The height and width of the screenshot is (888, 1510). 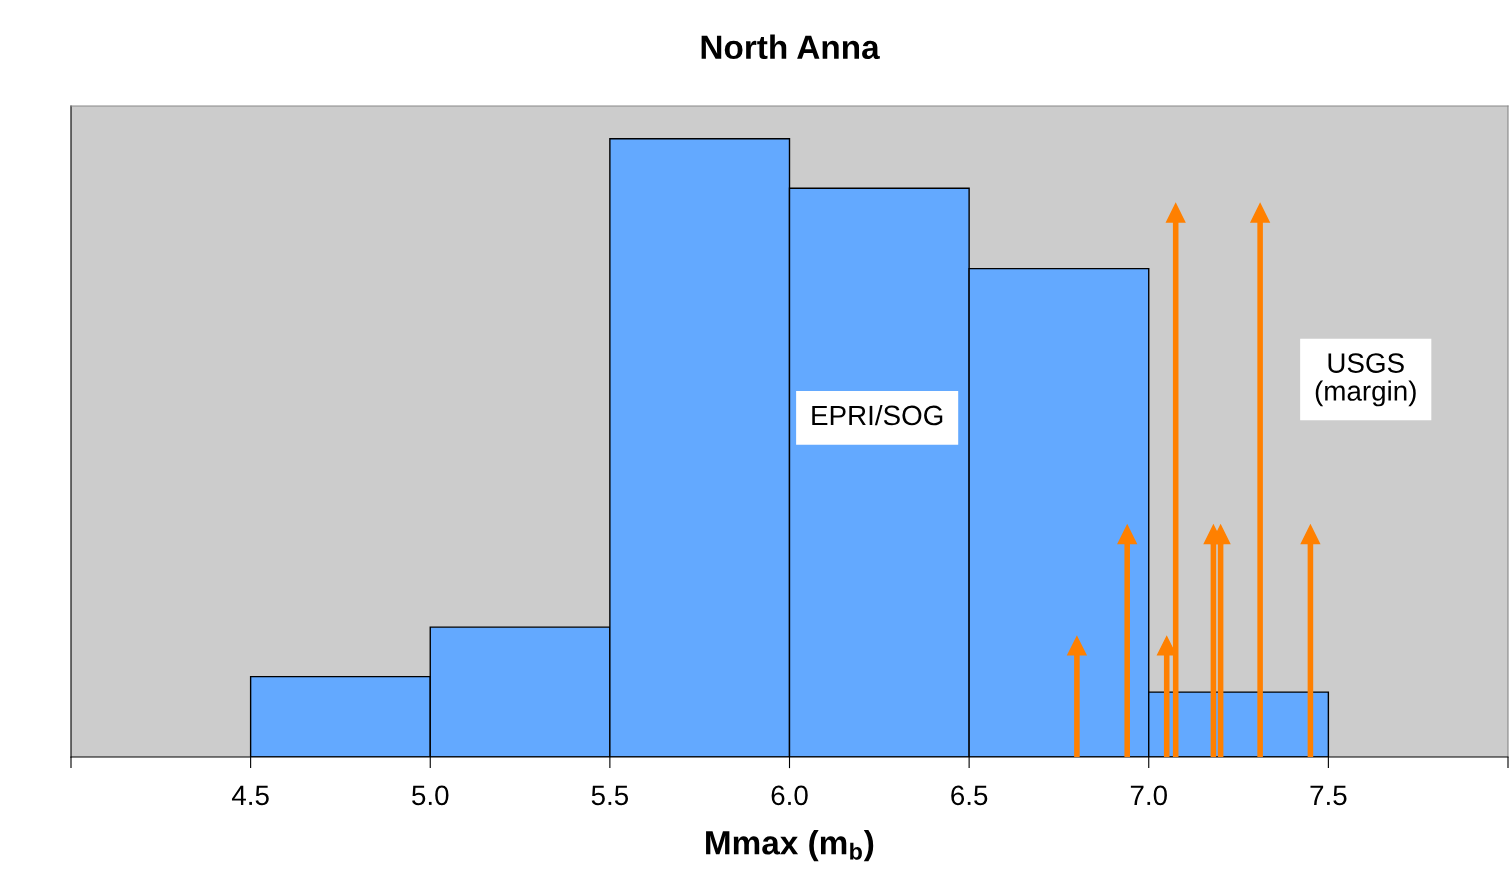 What do you see at coordinates (430, 795) in the screenshot?
I see `x-tick-label: 5.0` at bounding box center [430, 795].